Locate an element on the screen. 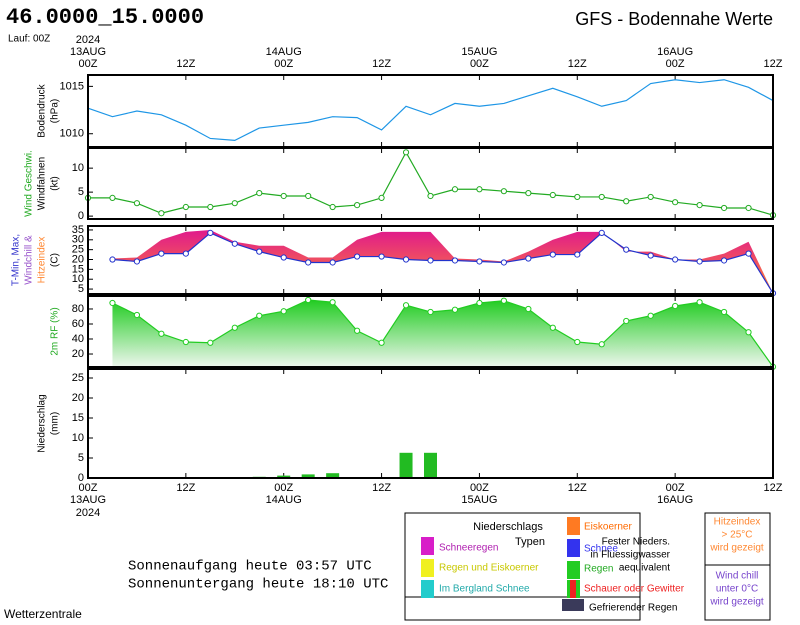 Image resolution: width=800 pixels, height=625 pixels. sunset: Sonnenuntergang heute 18:10 UTC is located at coordinates (258, 585).